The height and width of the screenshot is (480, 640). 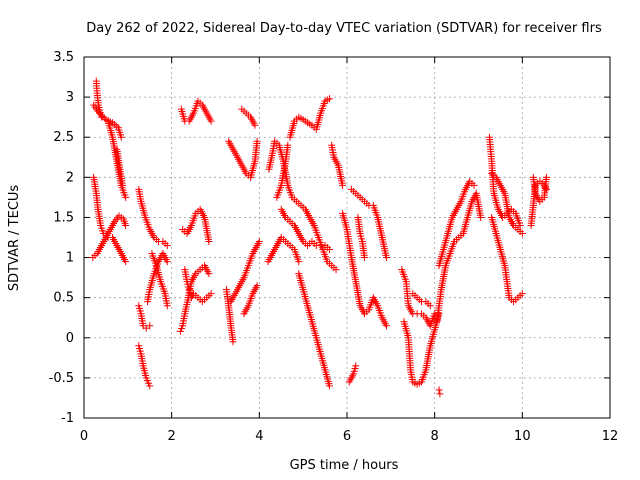 I want to click on y-tick-label: 2.5, so click(x=63, y=137).